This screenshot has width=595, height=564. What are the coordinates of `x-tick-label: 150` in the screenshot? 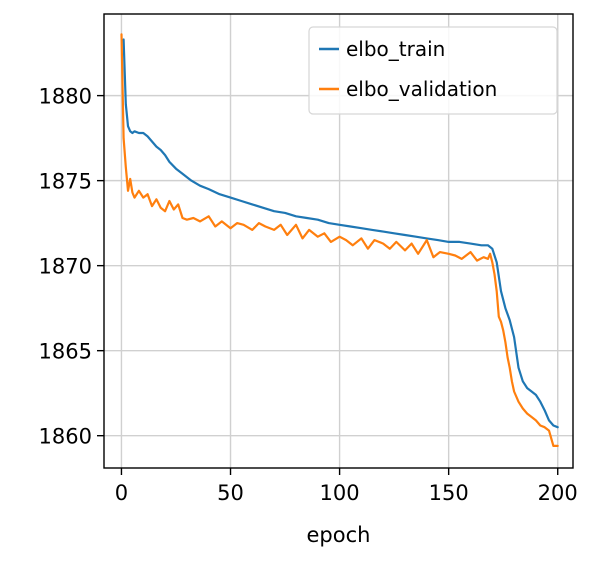 It's located at (449, 493).